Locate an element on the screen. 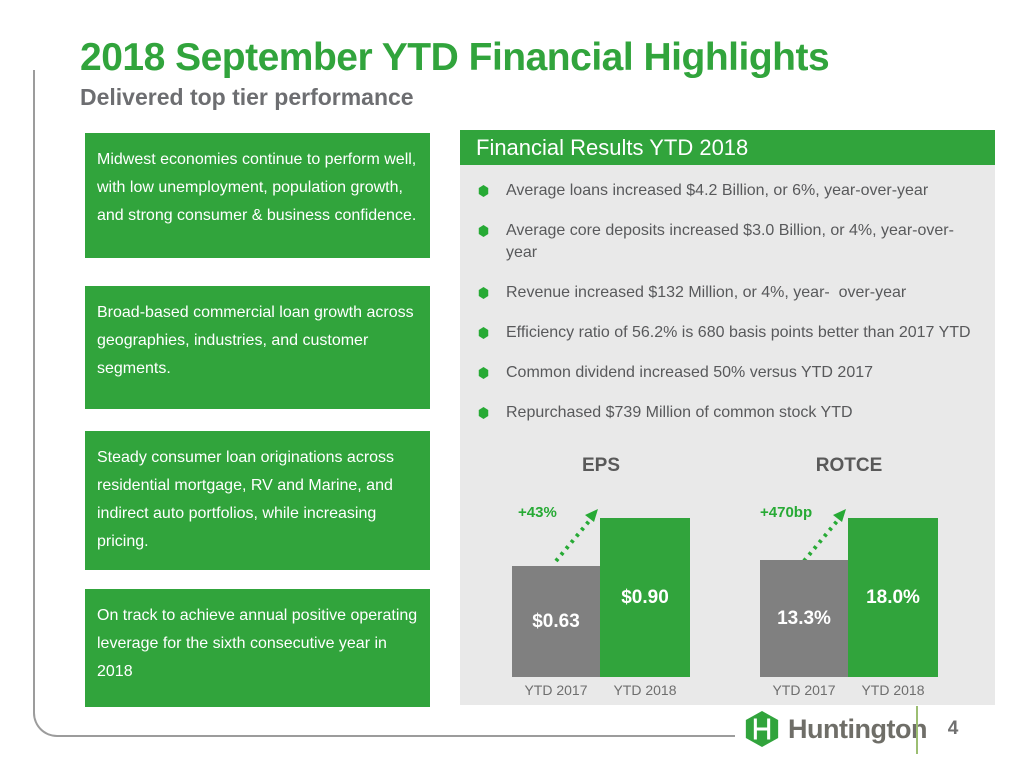 This screenshot has height=768, width=1024. eps-category-labels: YTD 2017 YTD 2018 is located at coordinates (601, 690).